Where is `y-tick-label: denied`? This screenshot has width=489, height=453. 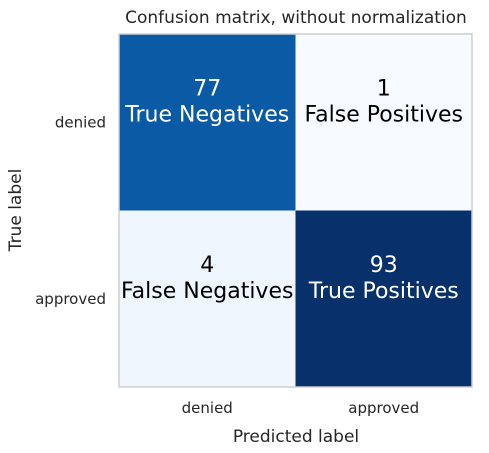 y-tick-label: denied is located at coordinates (80, 122).